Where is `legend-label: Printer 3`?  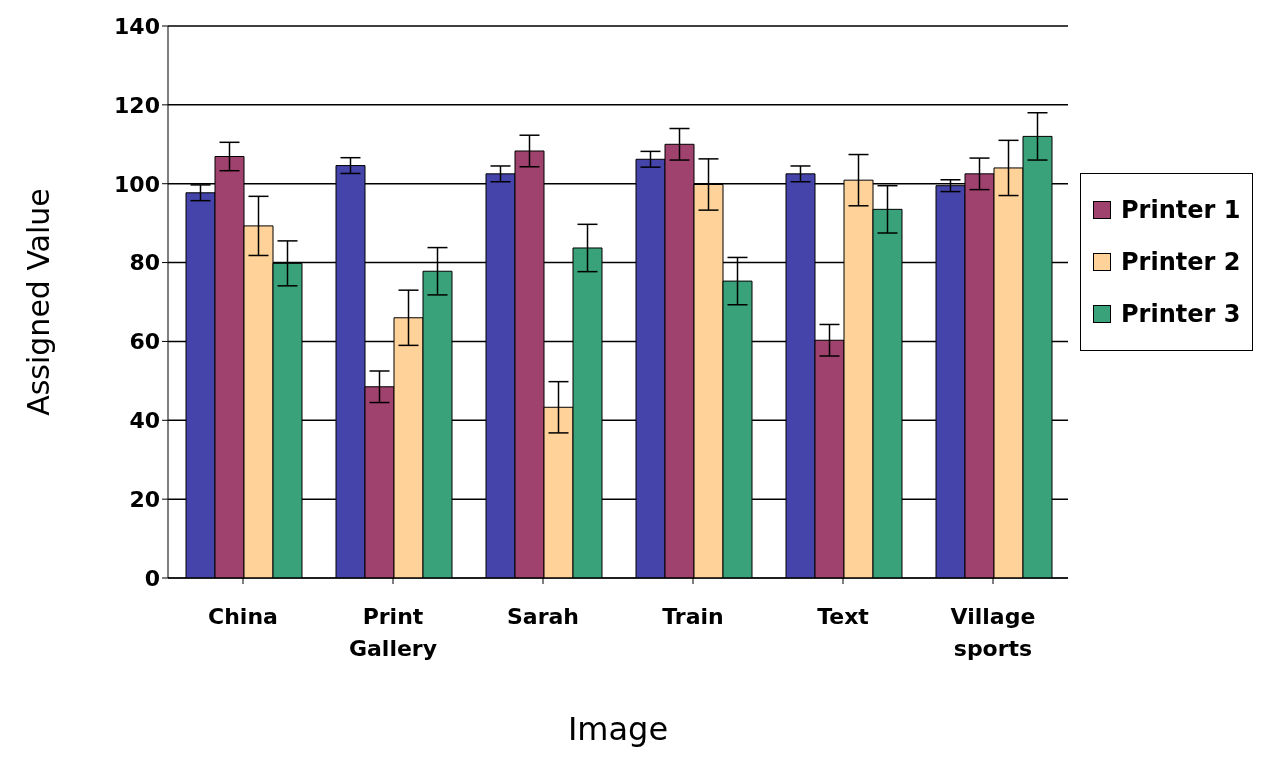 legend-label: Printer 3 is located at coordinates (1181, 314).